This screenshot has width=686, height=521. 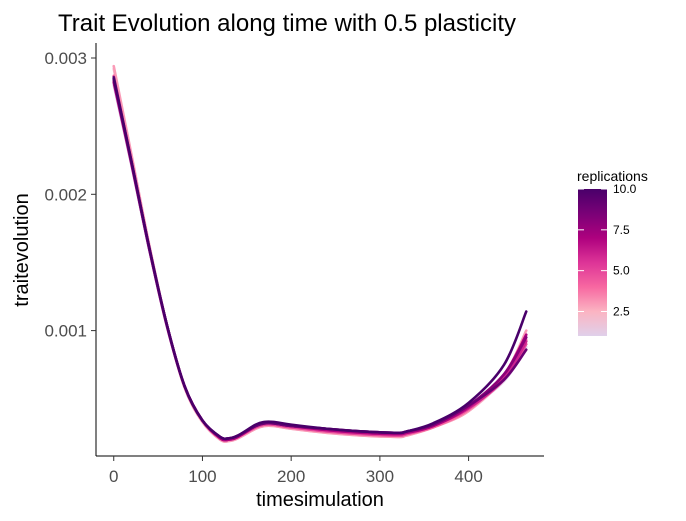 I want to click on legend-tick-label: 5.0, so click(x=621, y=271).